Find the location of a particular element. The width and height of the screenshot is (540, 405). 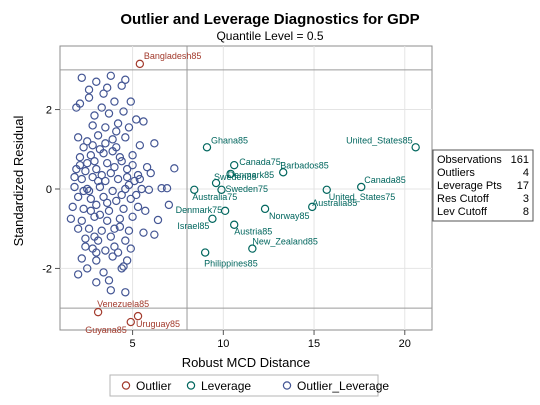

point-label: Denmark85 is located at coordinates (251, 175).